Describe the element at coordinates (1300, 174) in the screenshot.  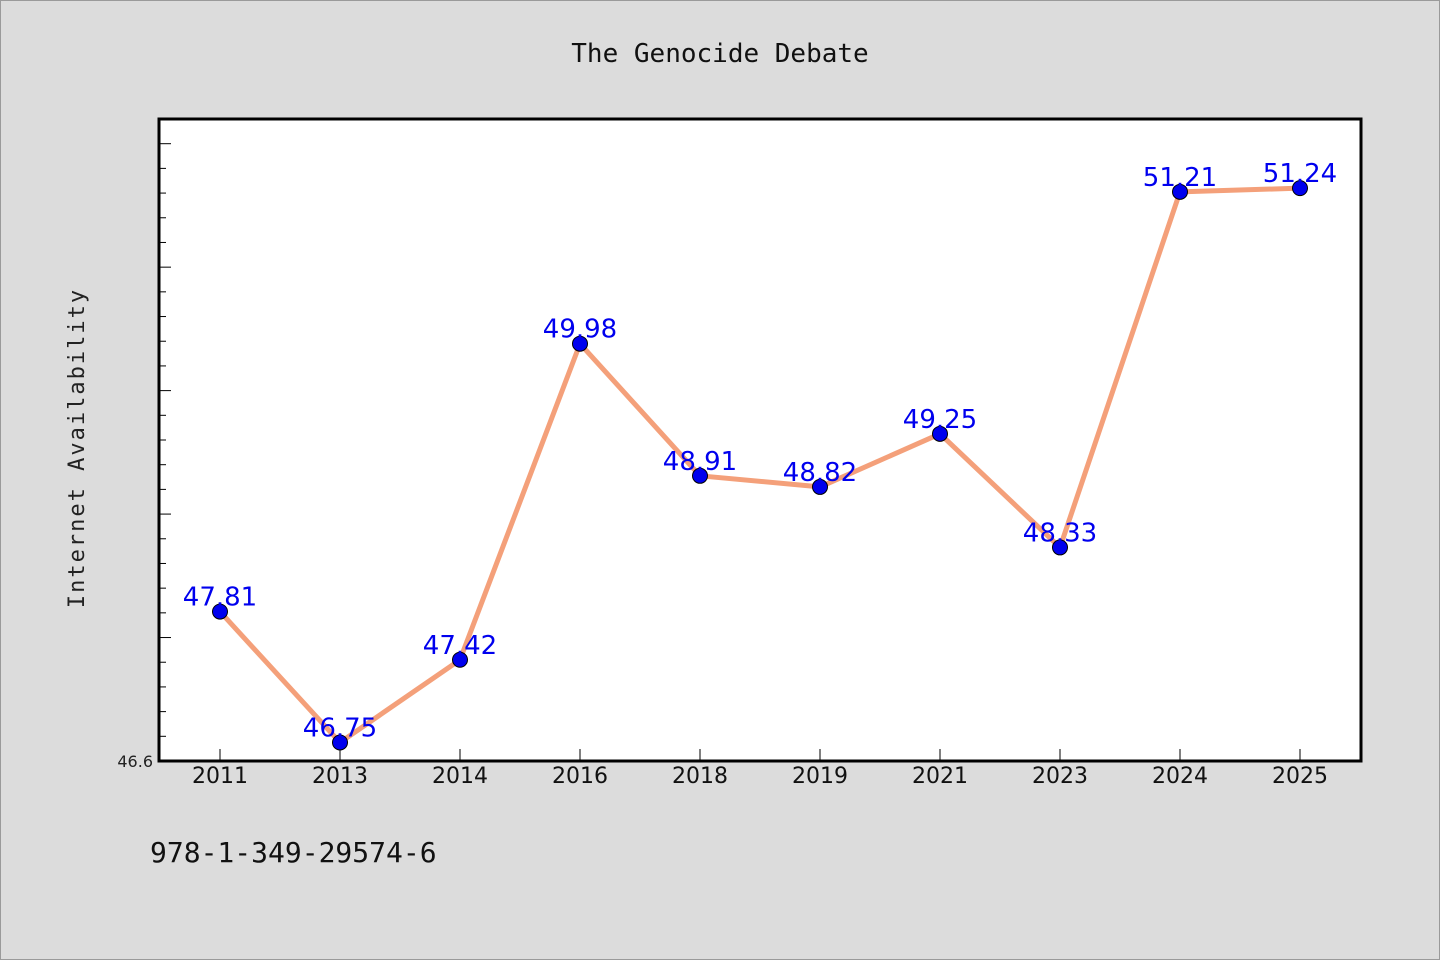
I see `data-label: 51.24` at that location.